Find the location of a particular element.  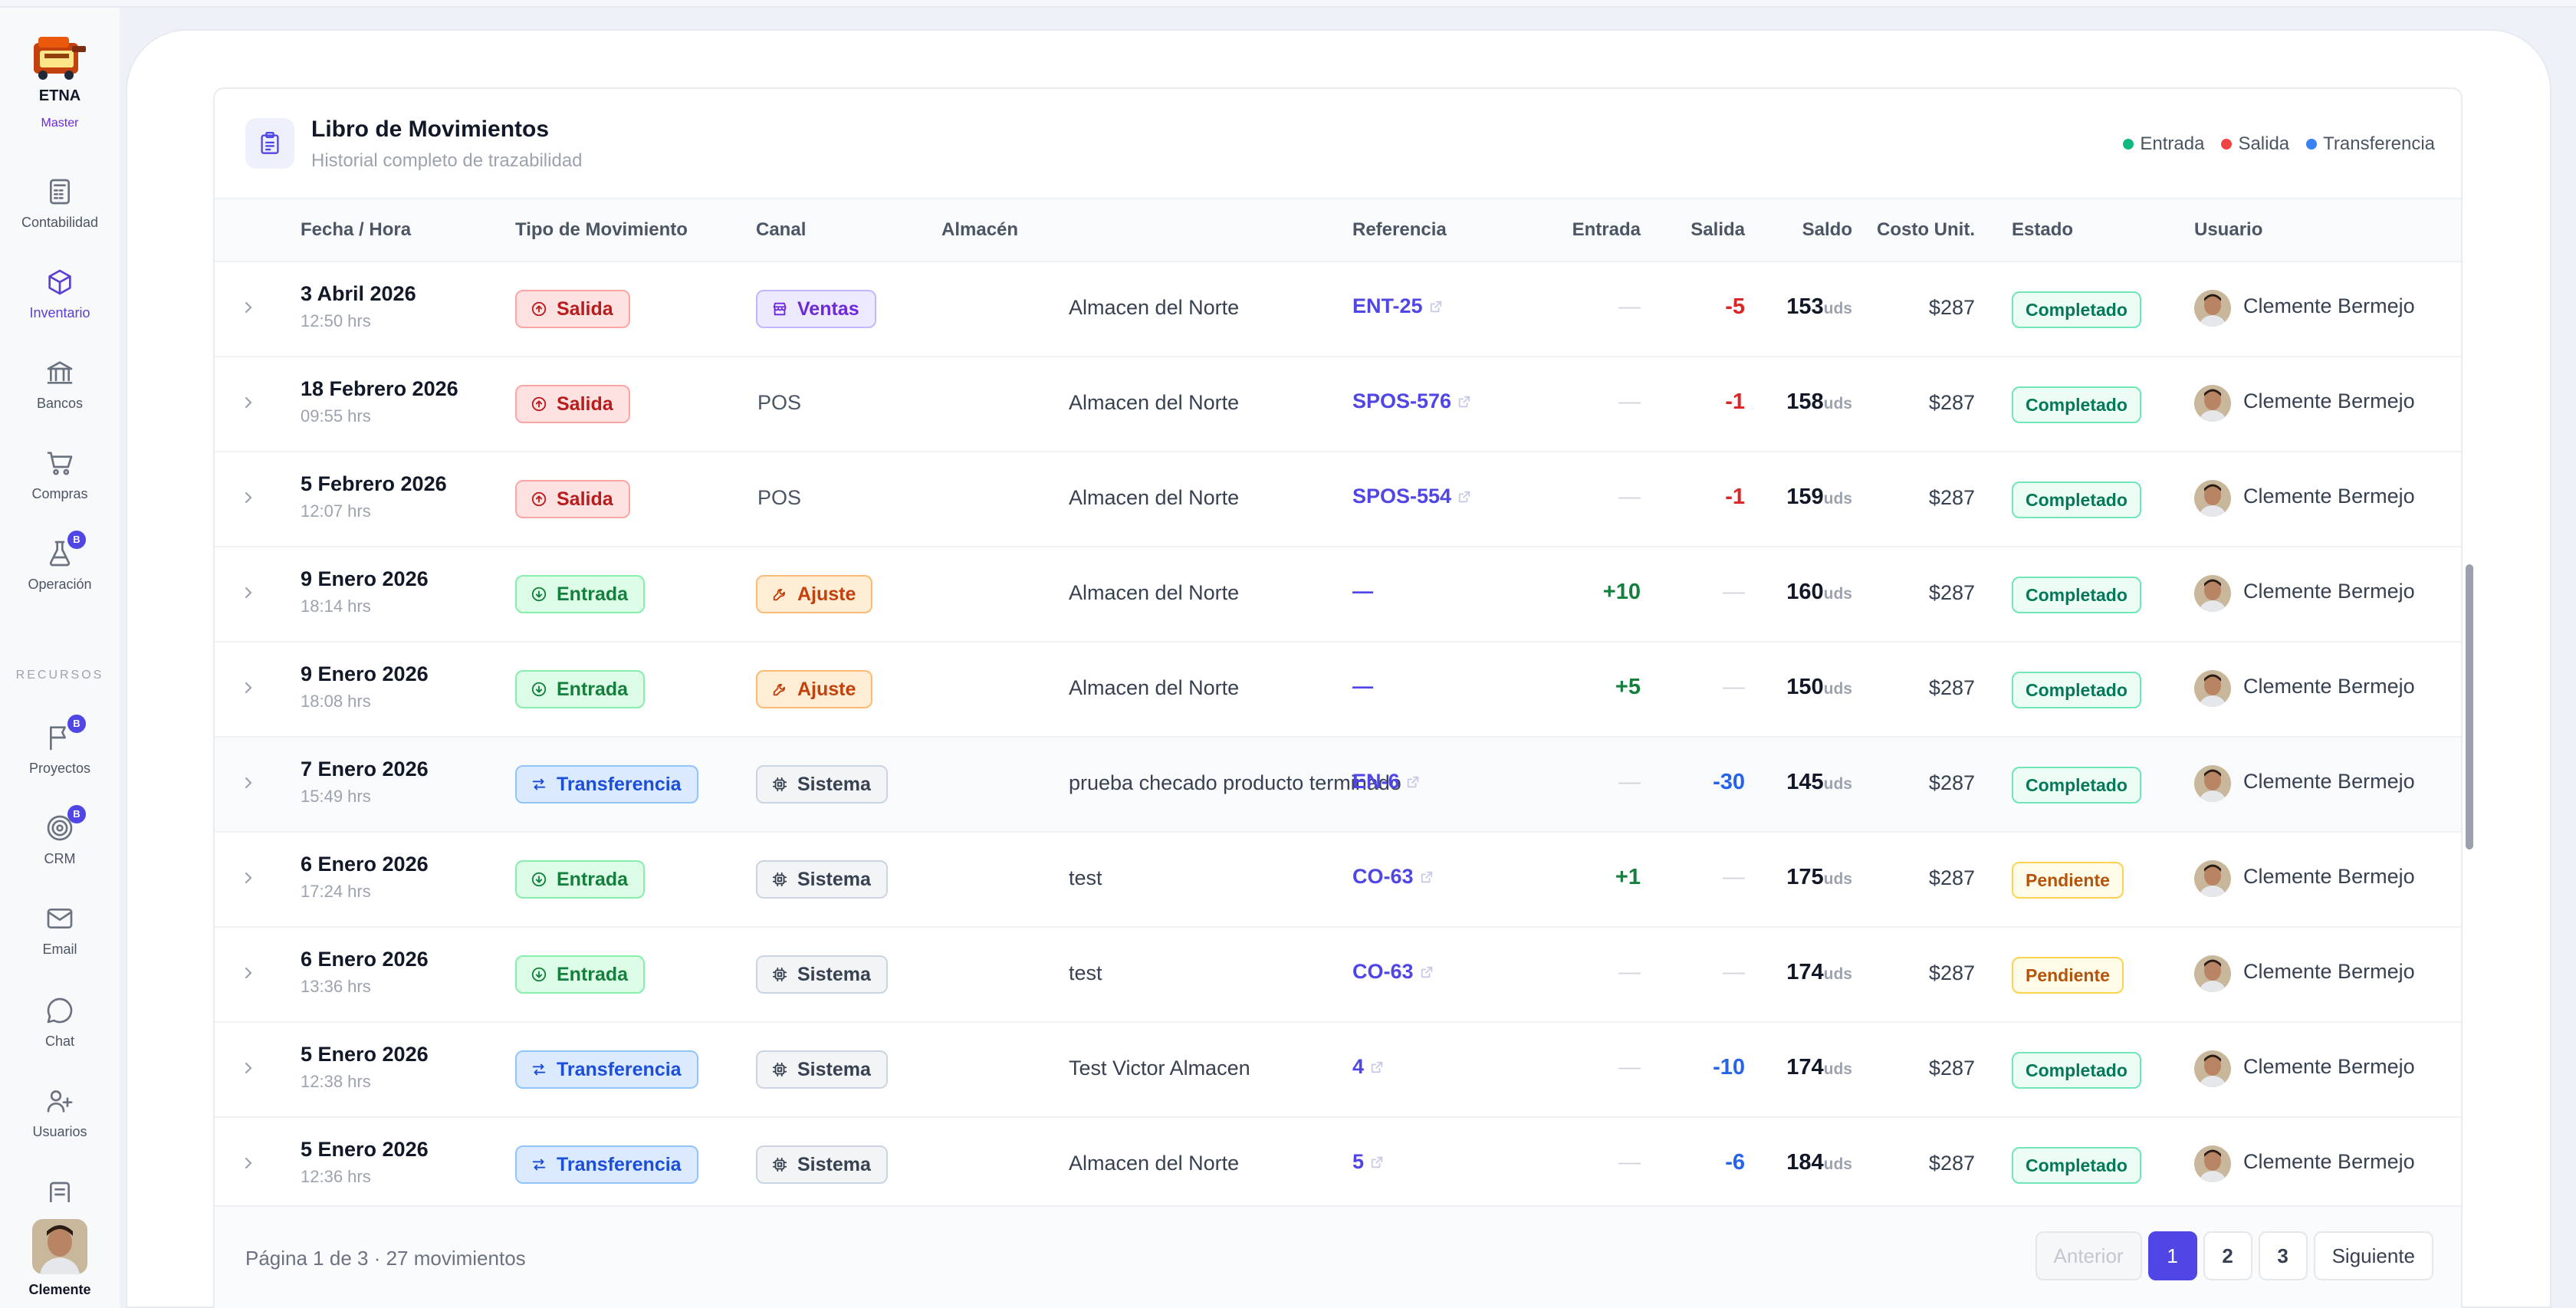

flask-icon is located at coordinates (60, 553).